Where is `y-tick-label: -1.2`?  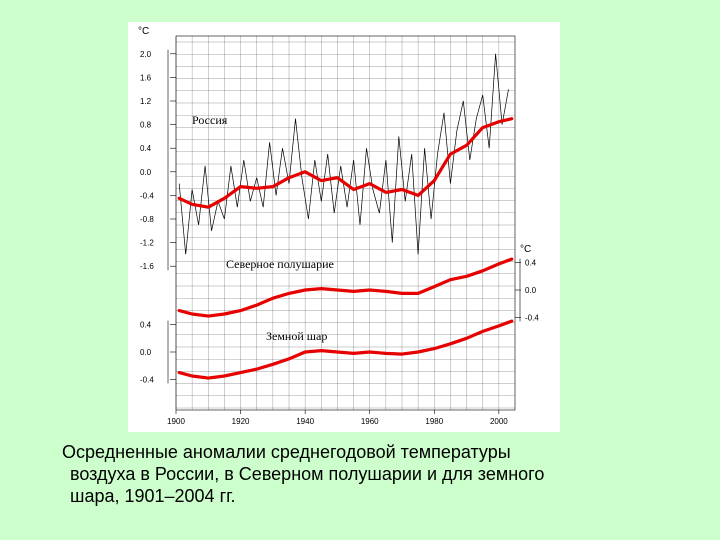 y-tick-label: -1.2 is located at coordinates (147, 243).